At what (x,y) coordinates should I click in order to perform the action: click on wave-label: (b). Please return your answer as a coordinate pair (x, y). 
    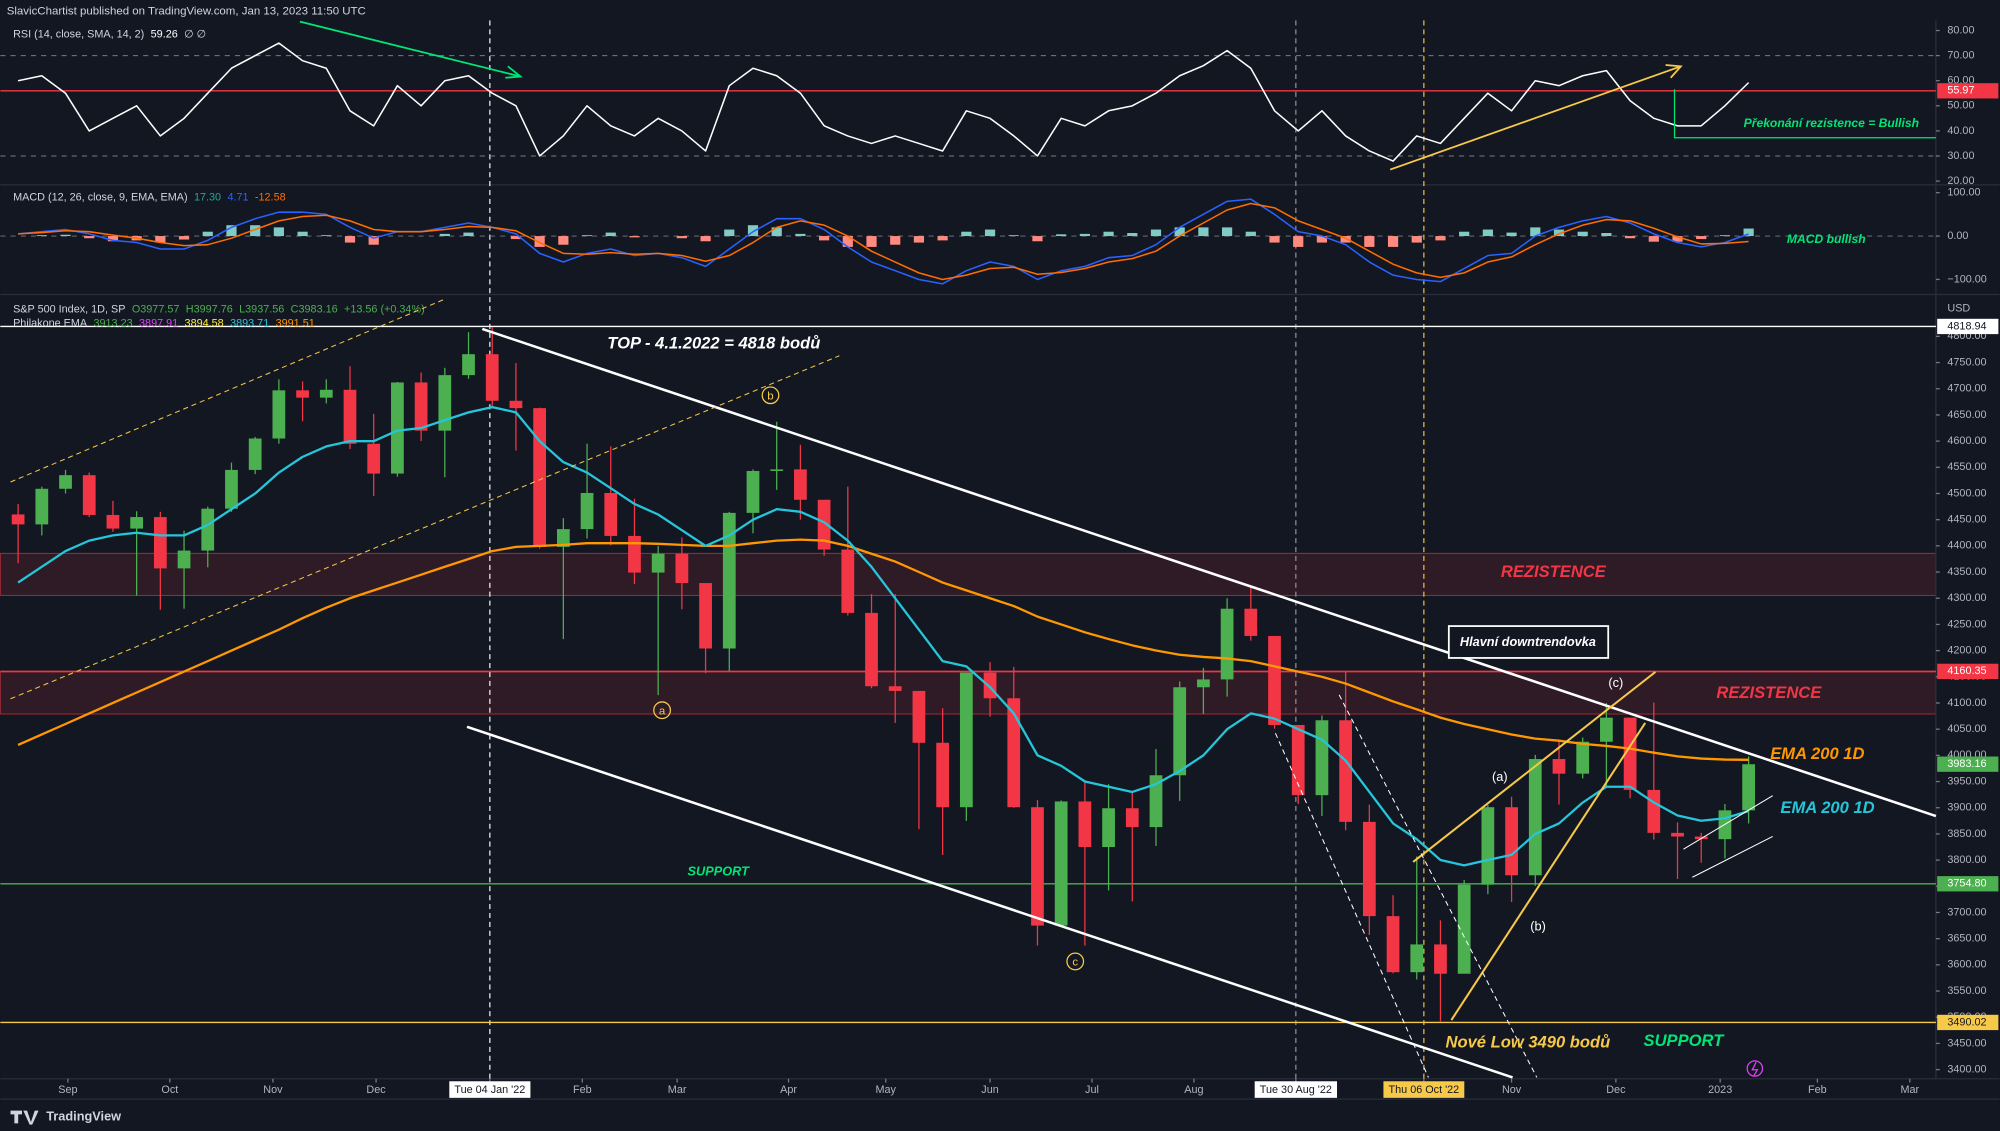
    Looking at the image, I should click on (1538, 925).